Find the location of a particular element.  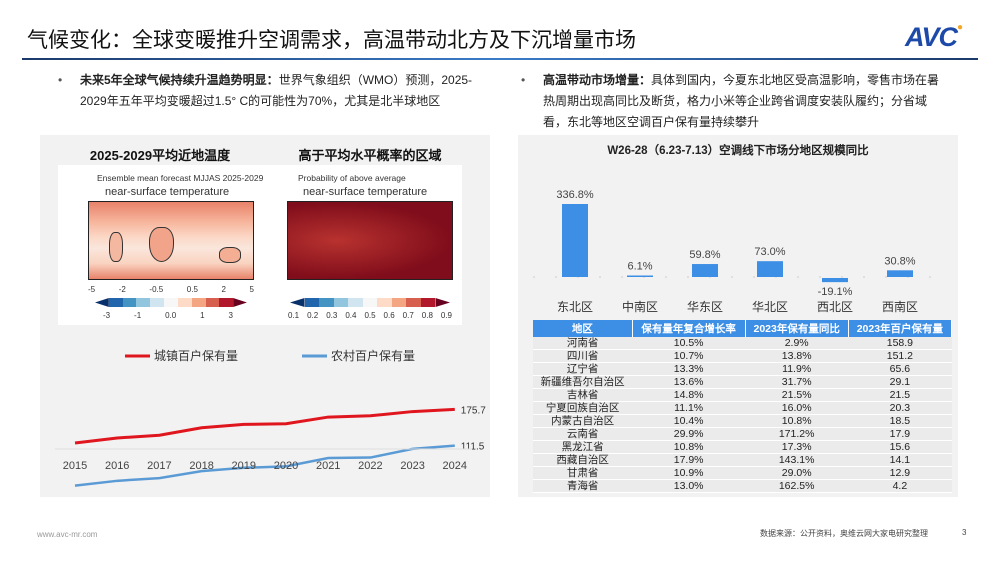

table-row: 西藏自治区 17.9% 143.1% 14.1 is located at coordinates (742, 460).